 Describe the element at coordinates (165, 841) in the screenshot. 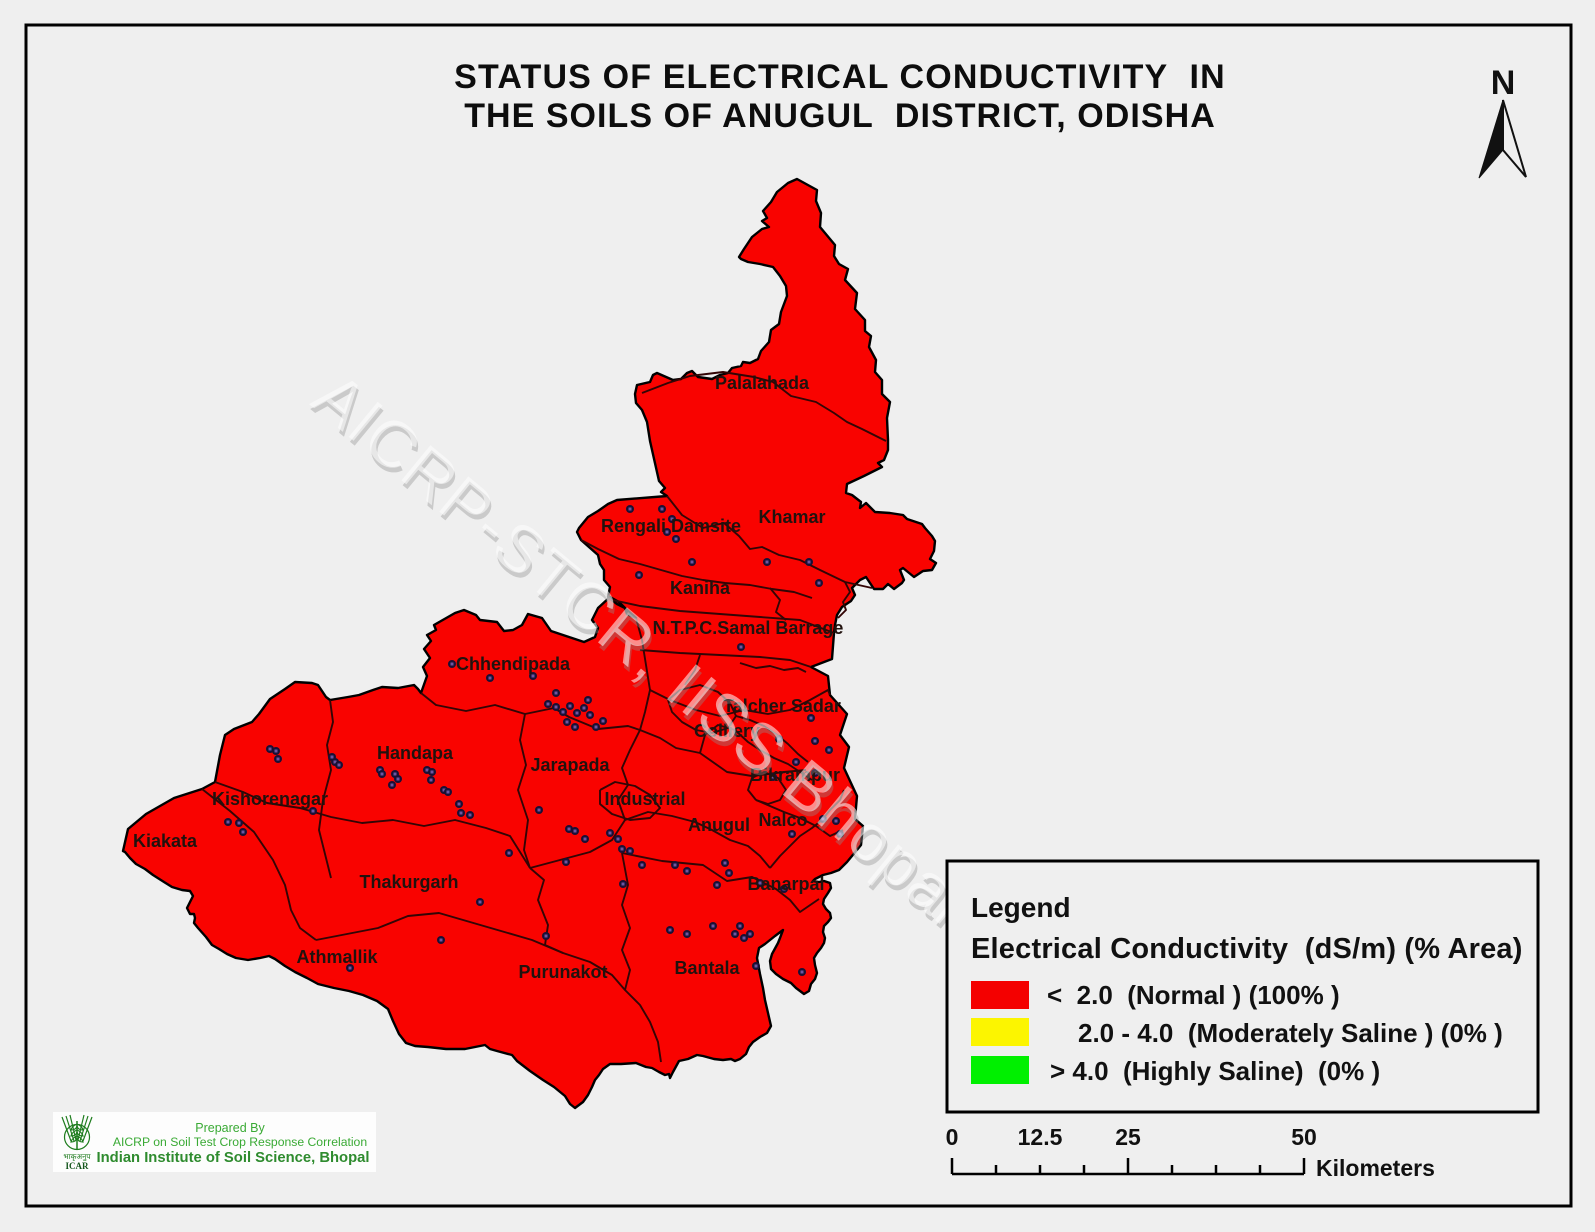

I see `svg-text: Kiakata` at that location.